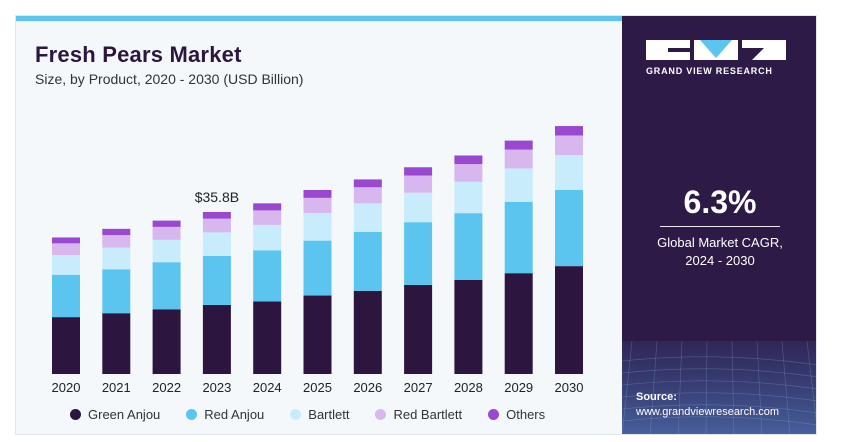 This screenshot has width=850, height=442. I want to click on bar-segment-2027-others, so click(418, 171).